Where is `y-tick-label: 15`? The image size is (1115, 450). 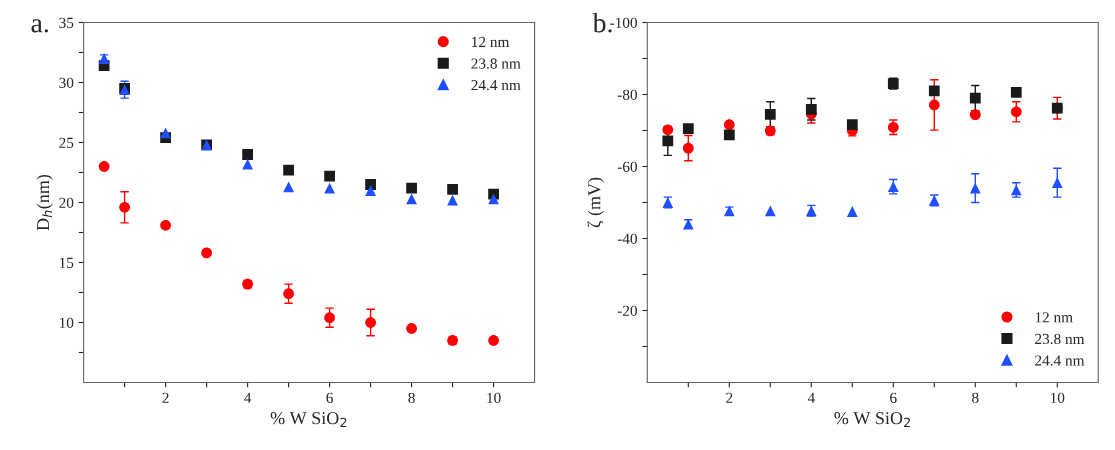 y-tick-label: 15 is located at coordinates (66, 262).